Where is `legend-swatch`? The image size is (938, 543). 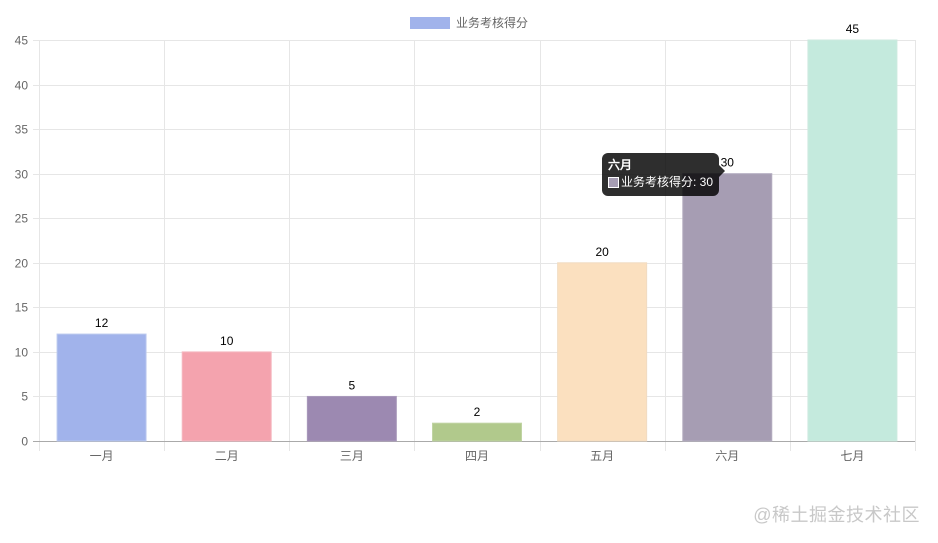 legend-swatch is located at coordinates (429, 22).